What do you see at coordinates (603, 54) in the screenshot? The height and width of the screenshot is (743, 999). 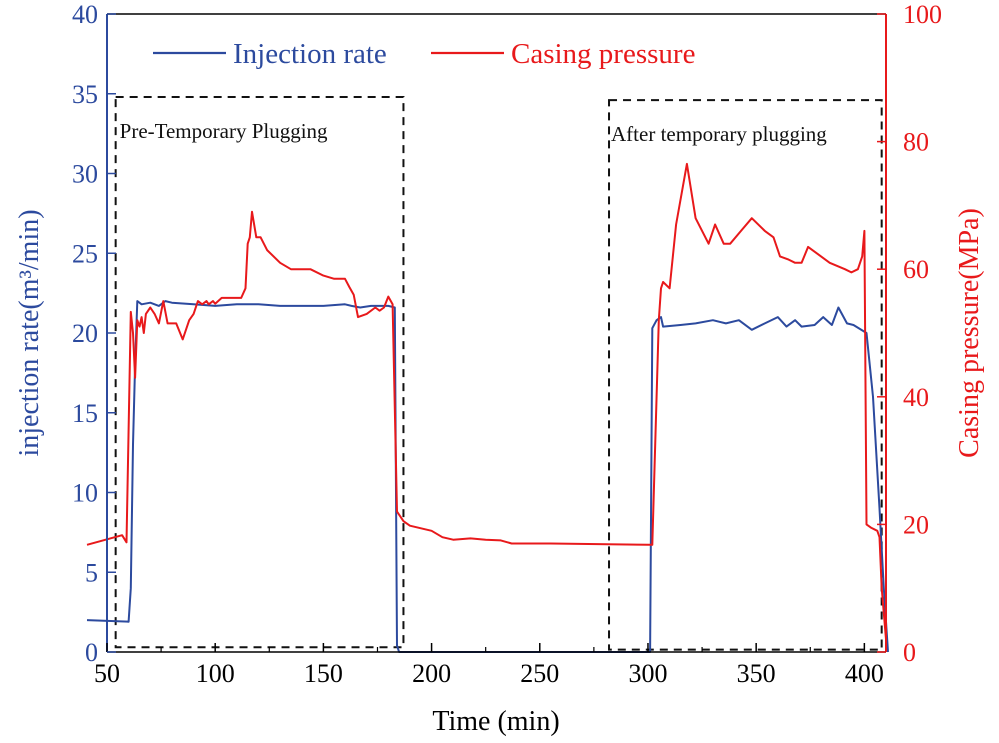 I see `legend-label-pressure: Casing pressure` at bounding box center [603, 54].